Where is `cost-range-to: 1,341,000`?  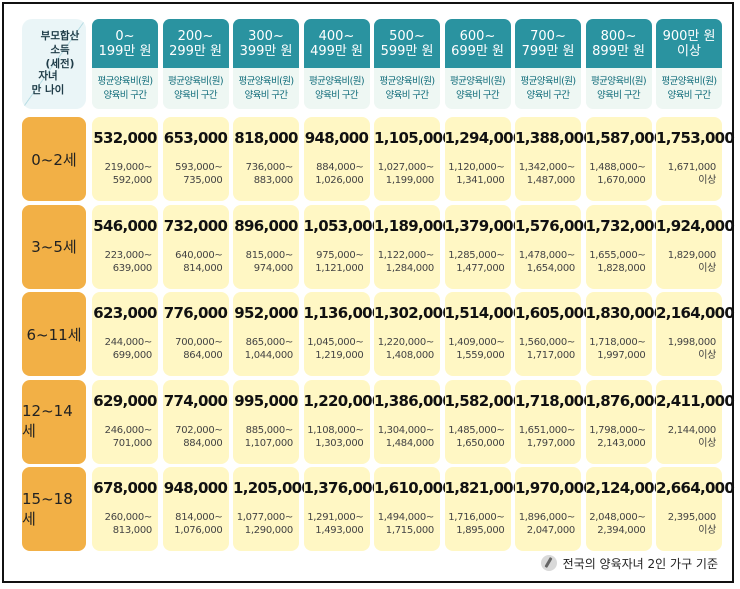
cost-range-to: 1,341,000 is located at coordinates (480, 180).